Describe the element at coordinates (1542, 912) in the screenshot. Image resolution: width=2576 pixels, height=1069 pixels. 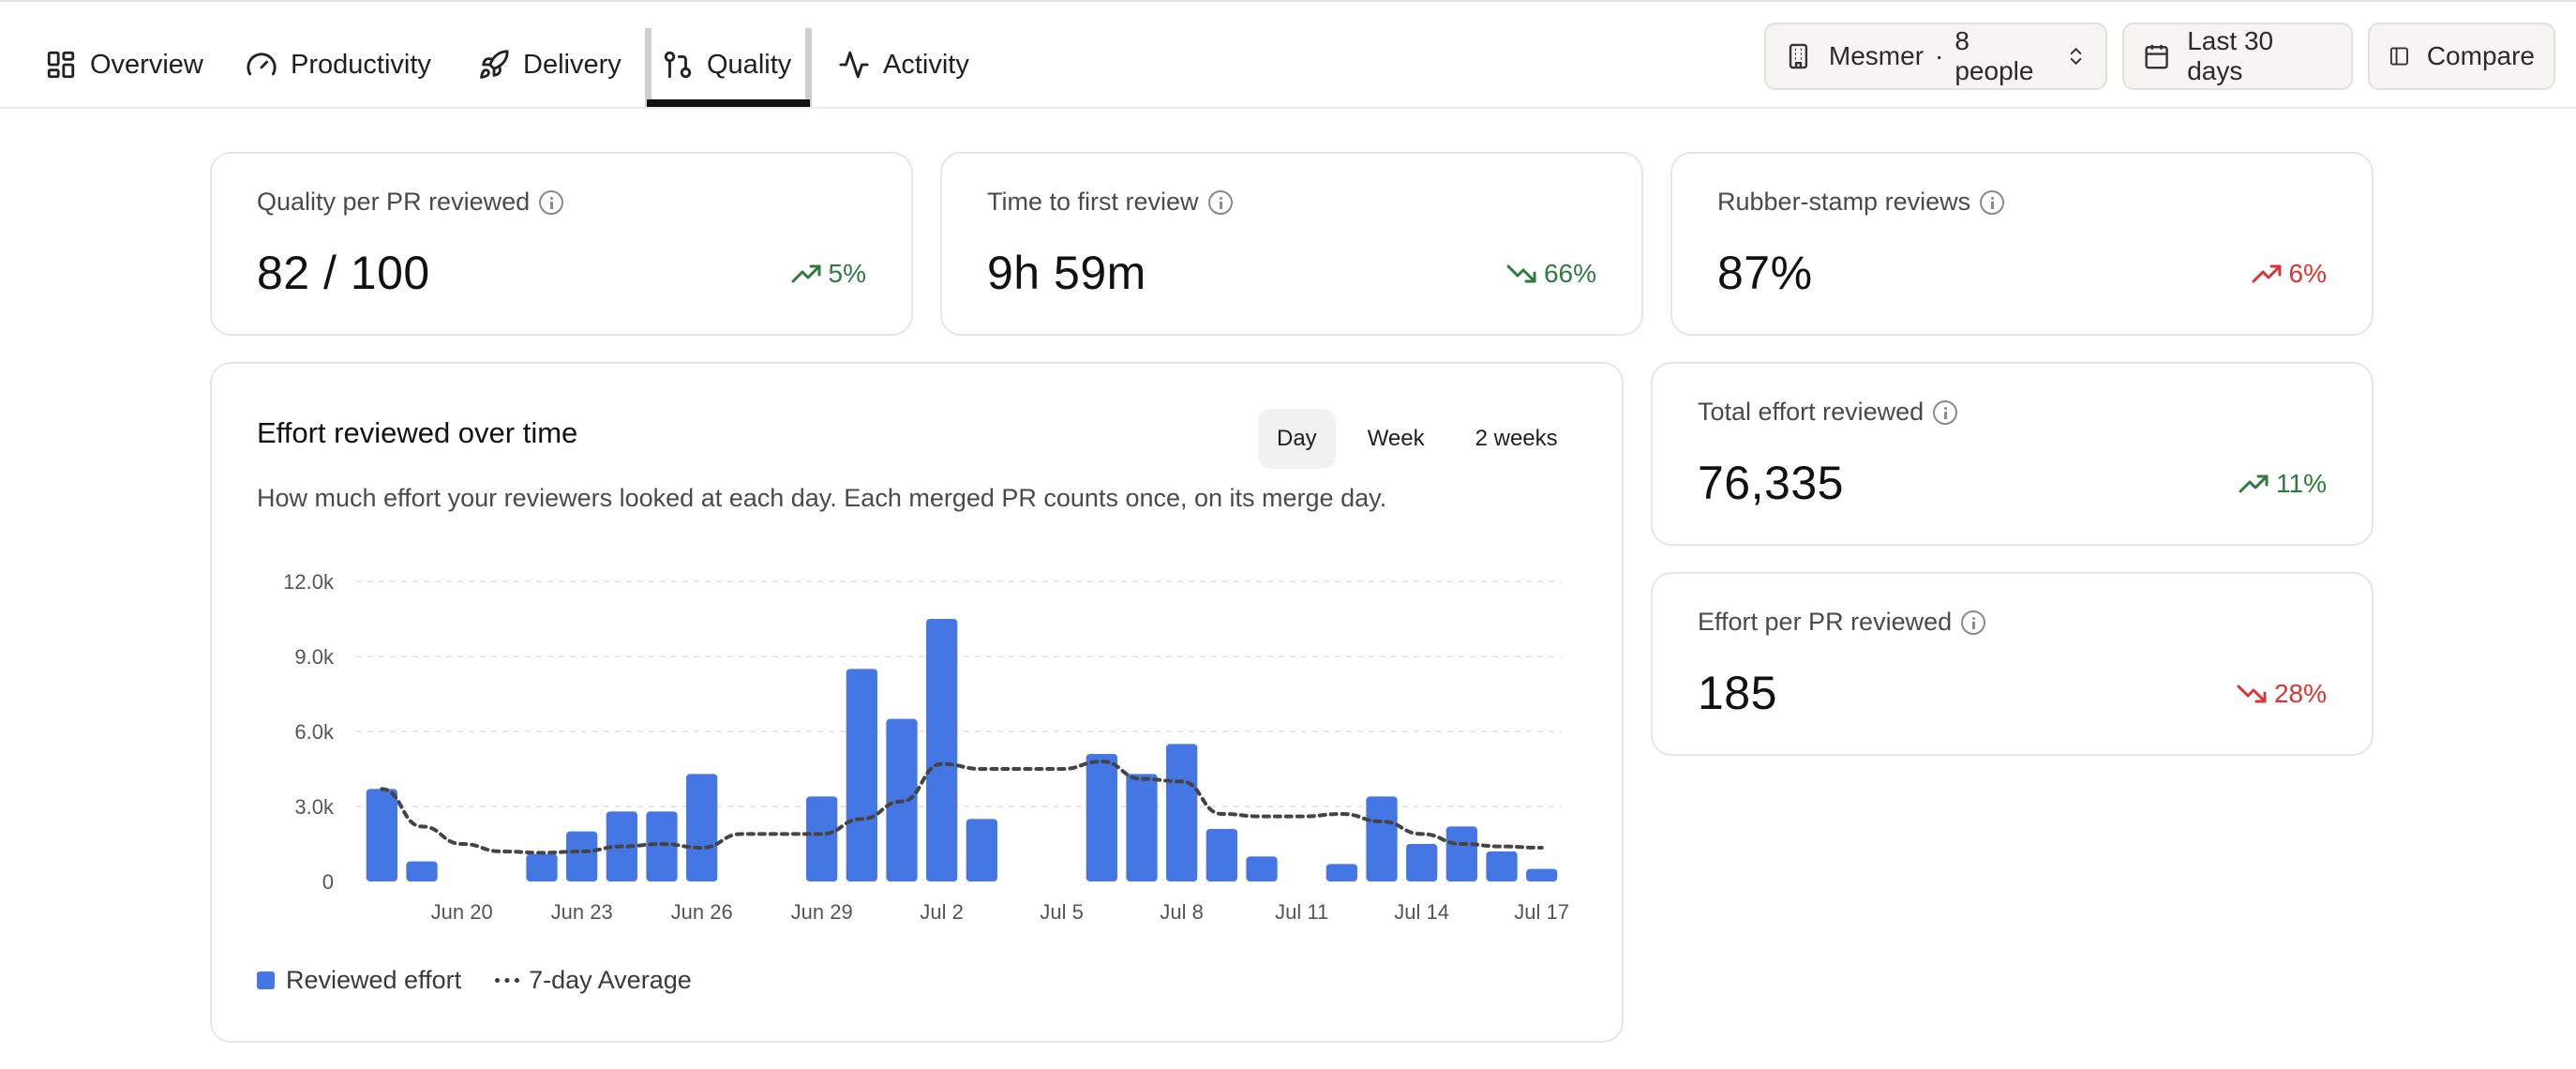
I see `x-tick-label: Jul 17` at that location.